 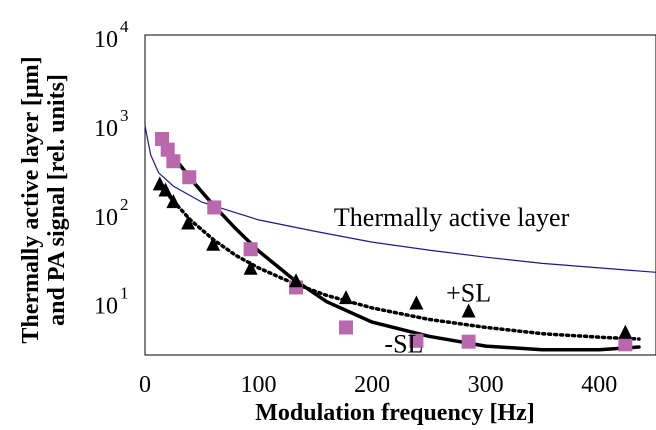 What do you see at coordinates (403, 343) in the screenshot?
I see `annotation-label: -SL` at bounding box center [403, 343].